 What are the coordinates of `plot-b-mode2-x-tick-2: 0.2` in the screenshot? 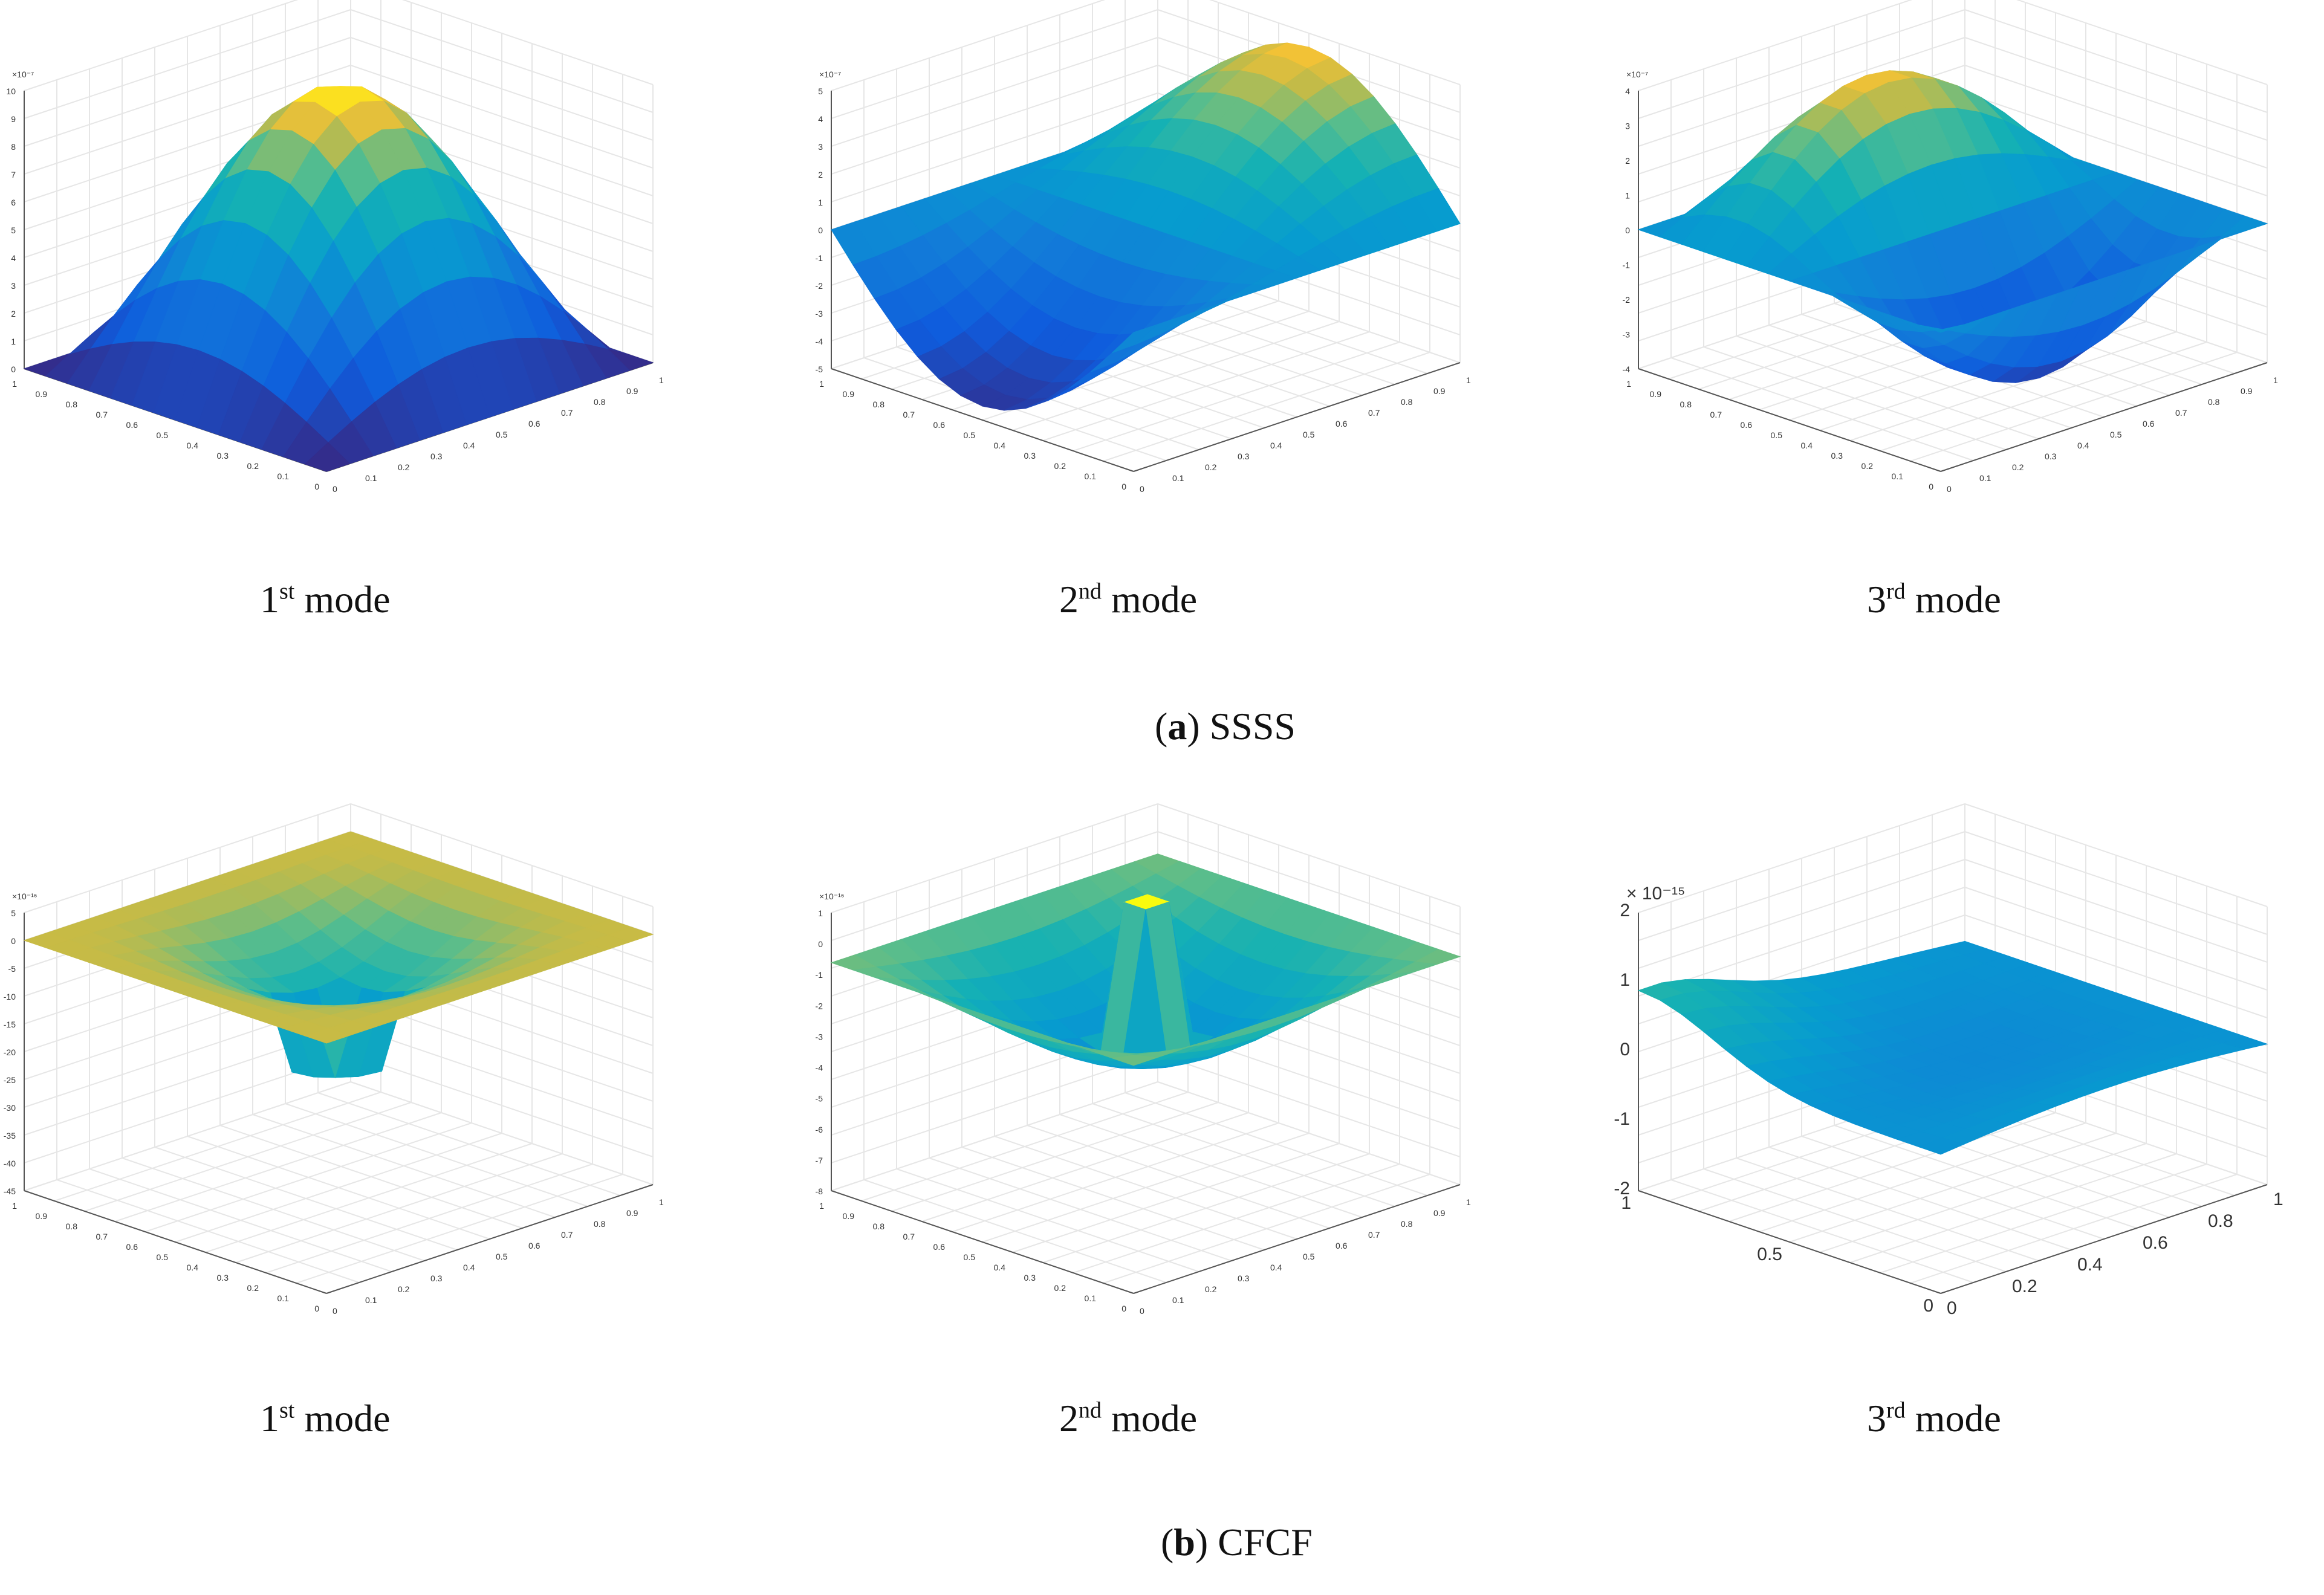 It's located at (1211, 1289).